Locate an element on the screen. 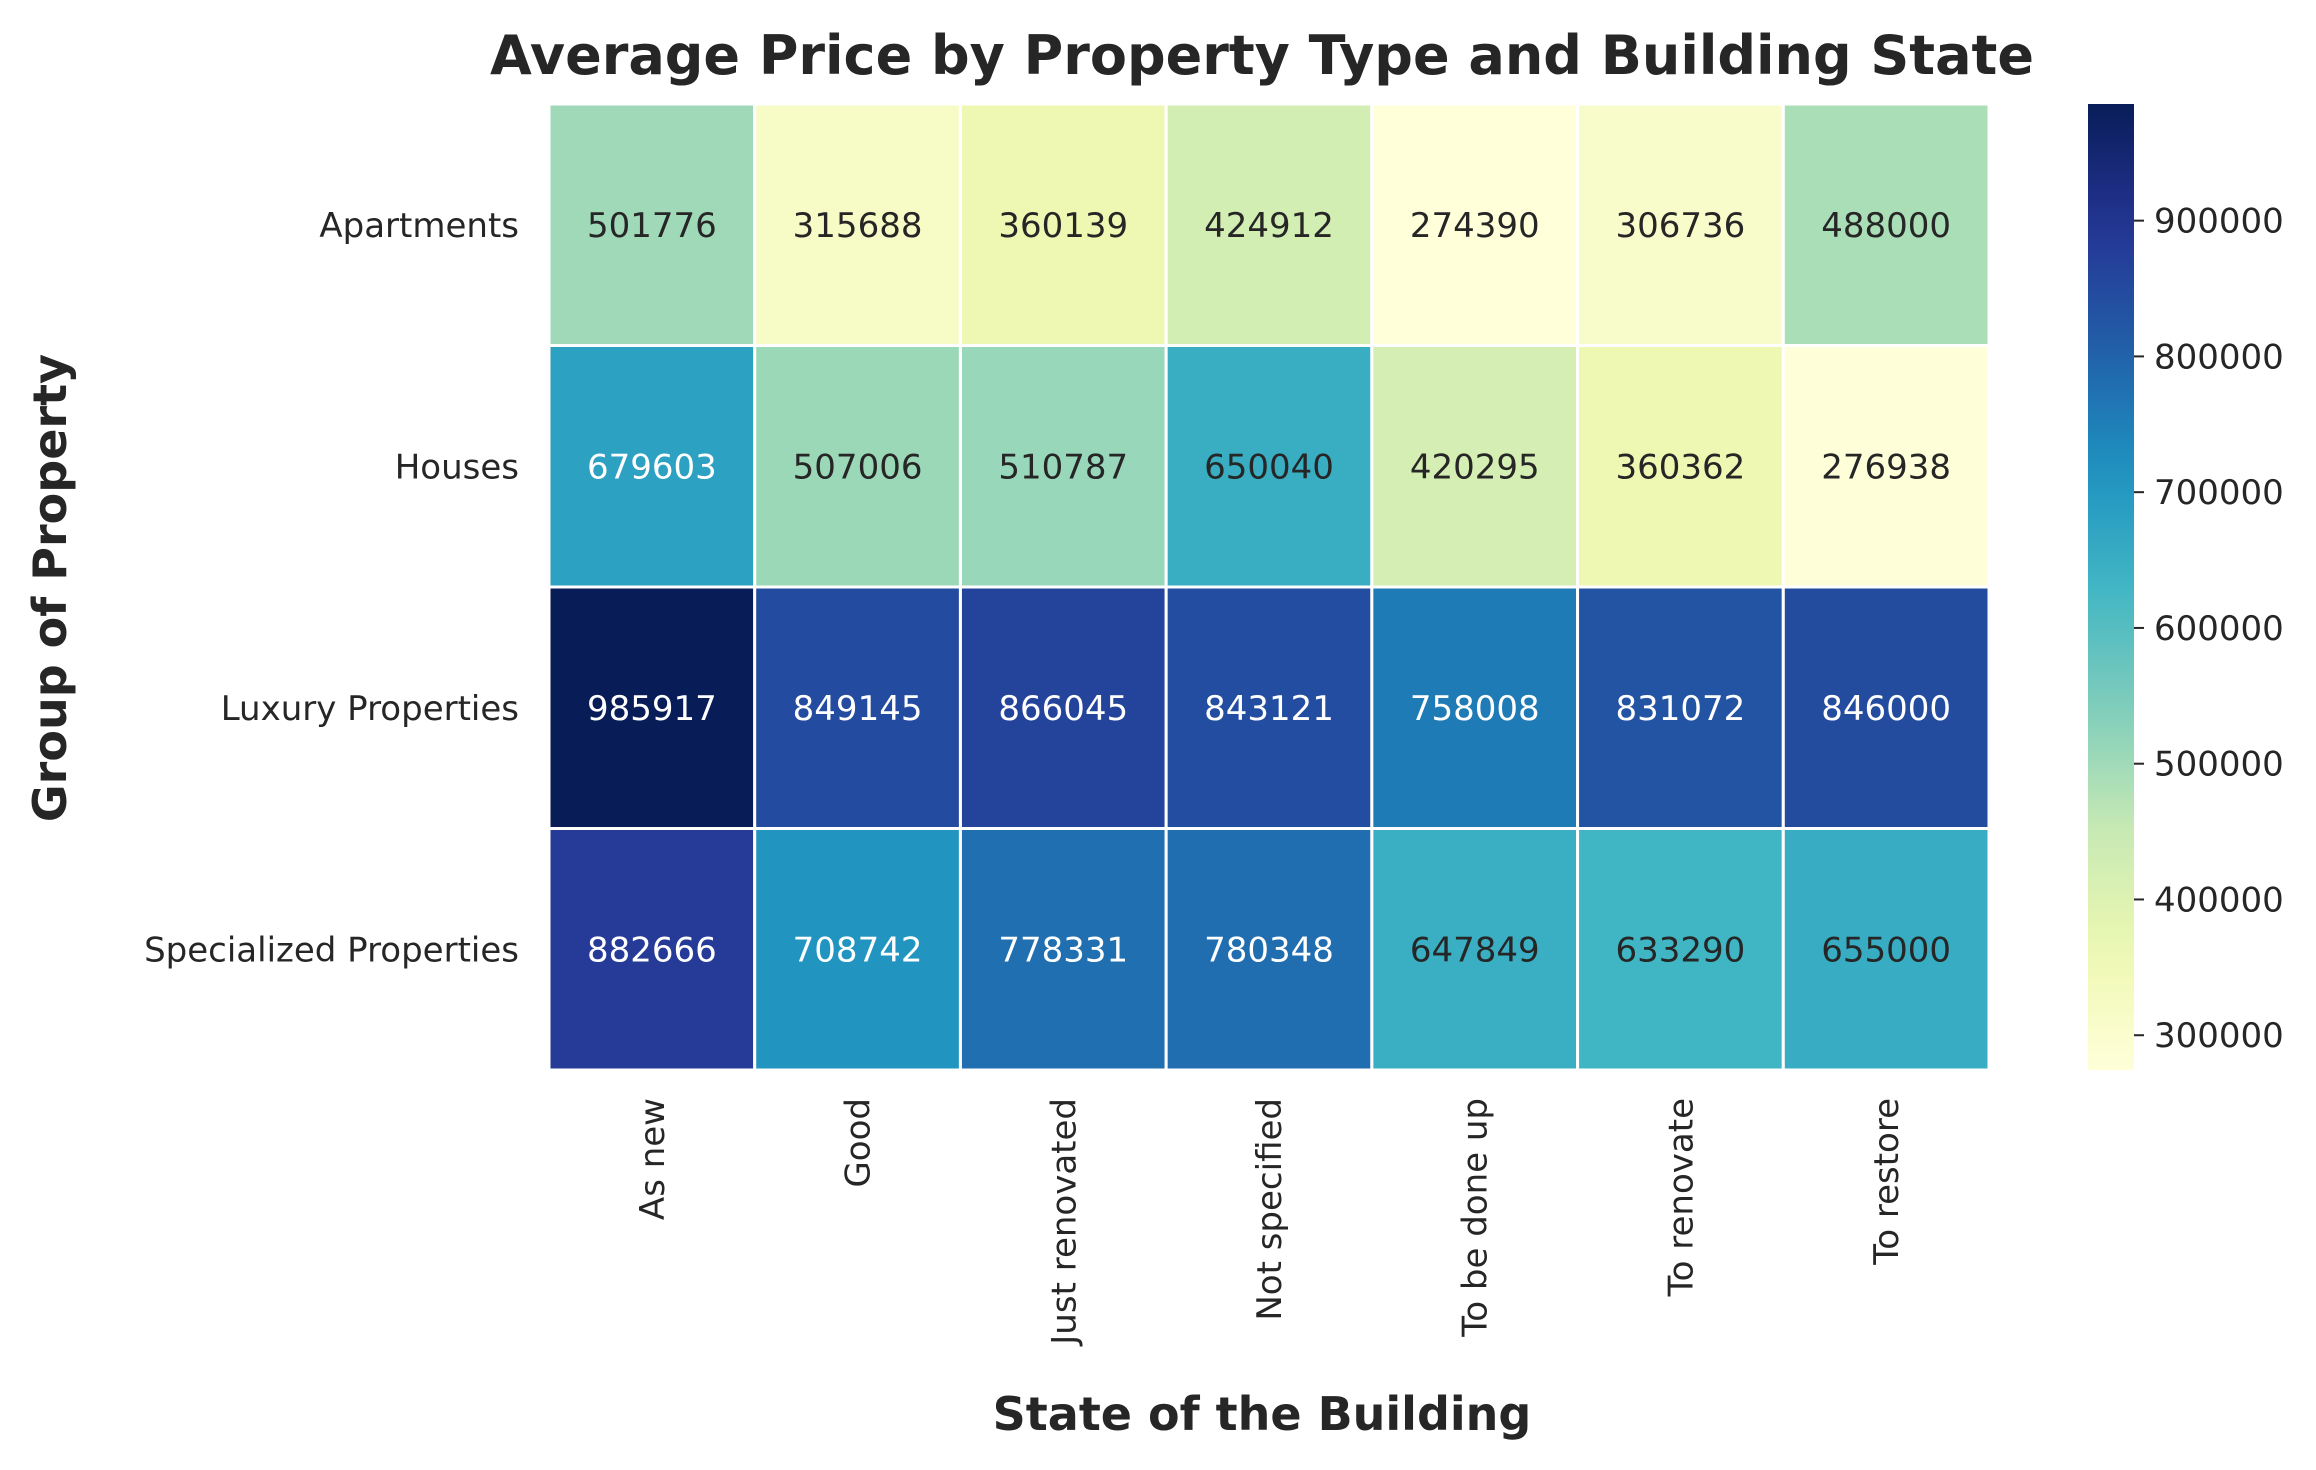 The height and width of the screenshot is (1470, 2316). colorbar-gradient is located at coordinates (2111, 587).